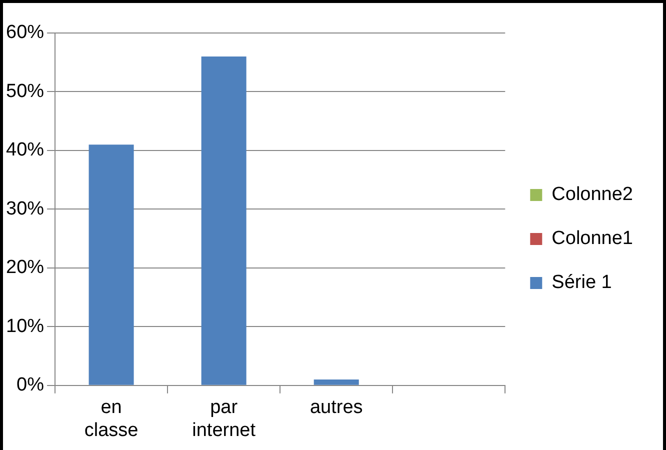 Image resolution: width=666 pixels, height=450 pixels. What do you see at coordinates (25, 150) in the screenshot?
I see `y-tick-label: 40%` at bounding box center [25, 150].